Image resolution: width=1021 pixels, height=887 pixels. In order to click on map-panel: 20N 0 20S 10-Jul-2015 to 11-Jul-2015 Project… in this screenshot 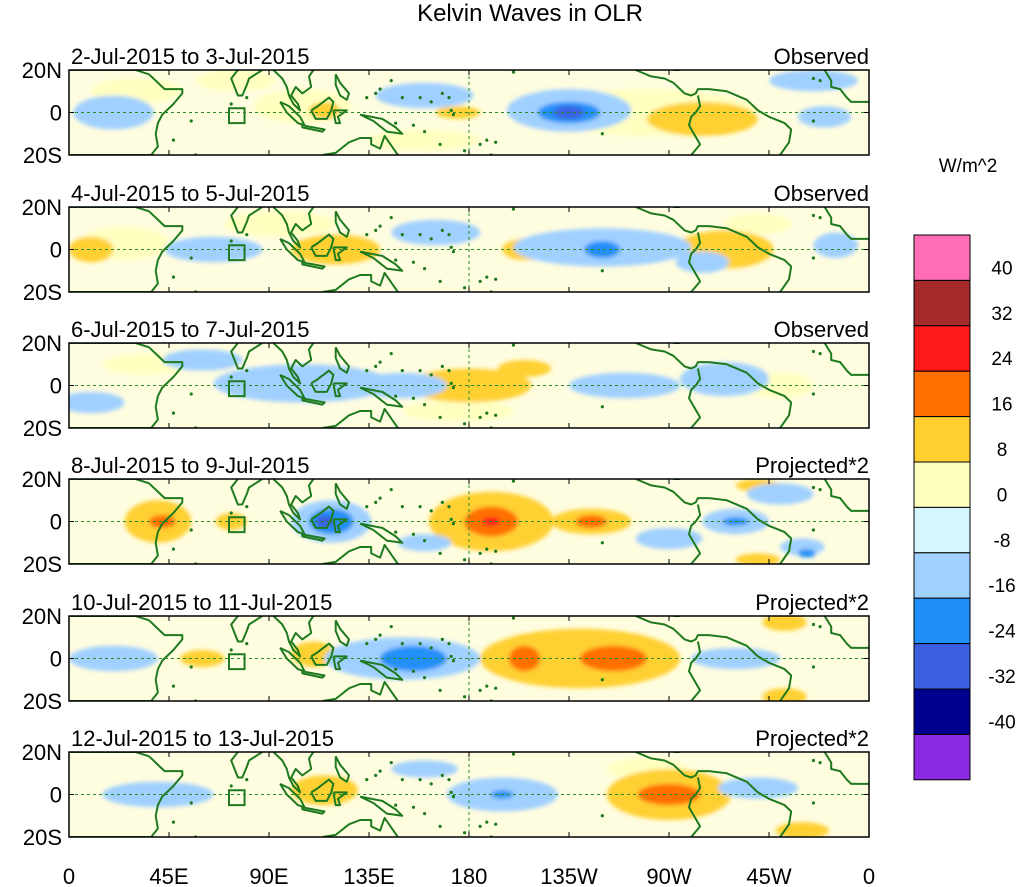, I will do `click(446, 652)`.